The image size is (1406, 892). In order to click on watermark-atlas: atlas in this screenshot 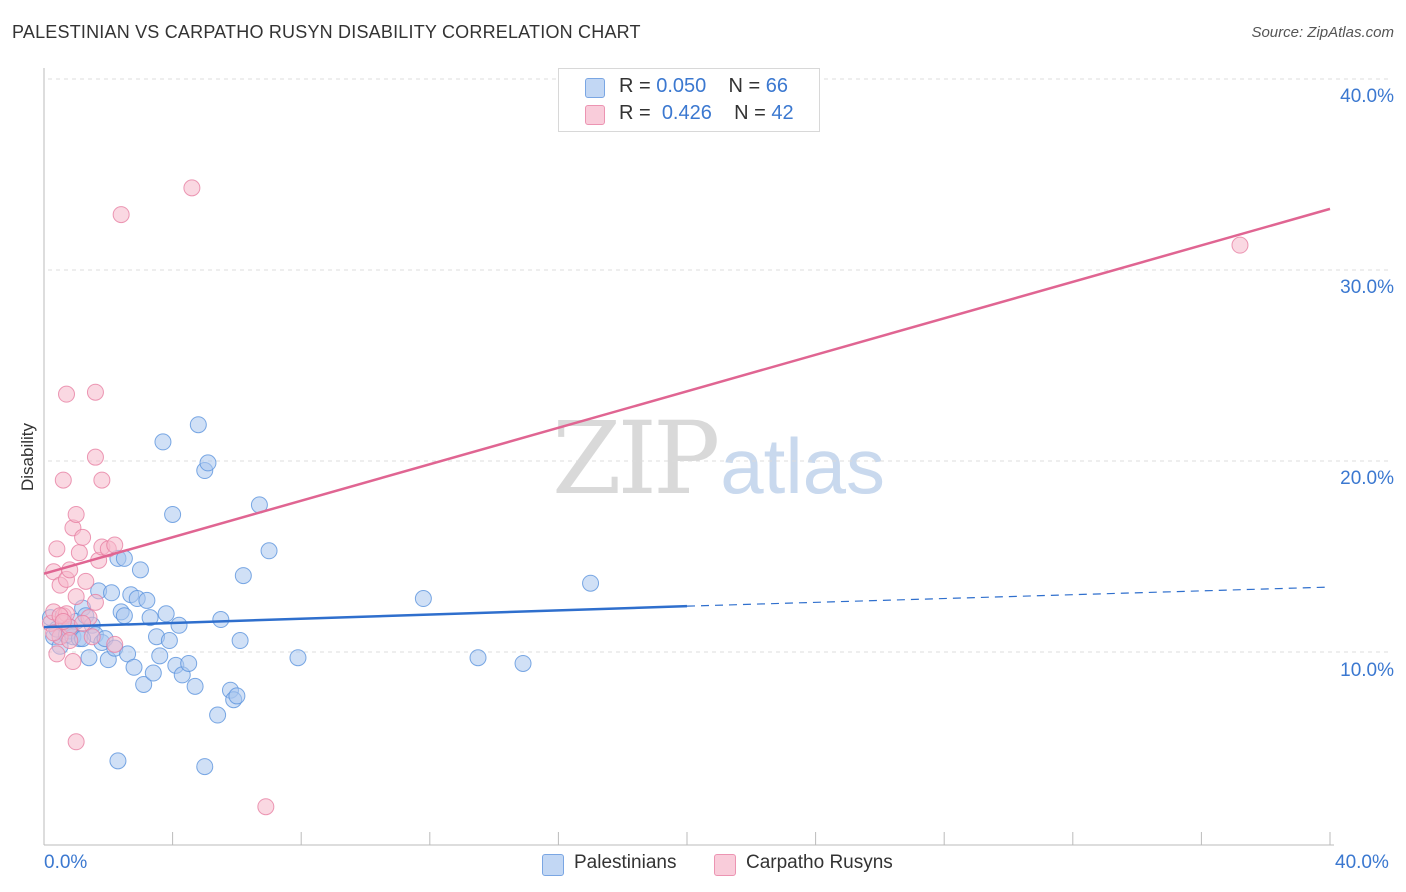, I will do `click(803, 466)`.